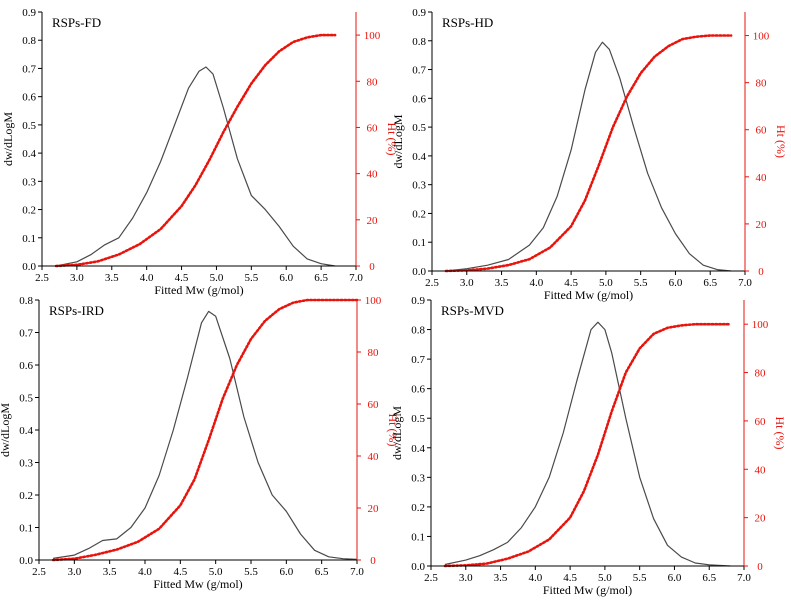 The height and width of the screenshot is (601, 791). What do you see at coordinates (76, 22) in the screenshot?
I see `panel-title: RSPs-FD` at bounding box center [76, 22].